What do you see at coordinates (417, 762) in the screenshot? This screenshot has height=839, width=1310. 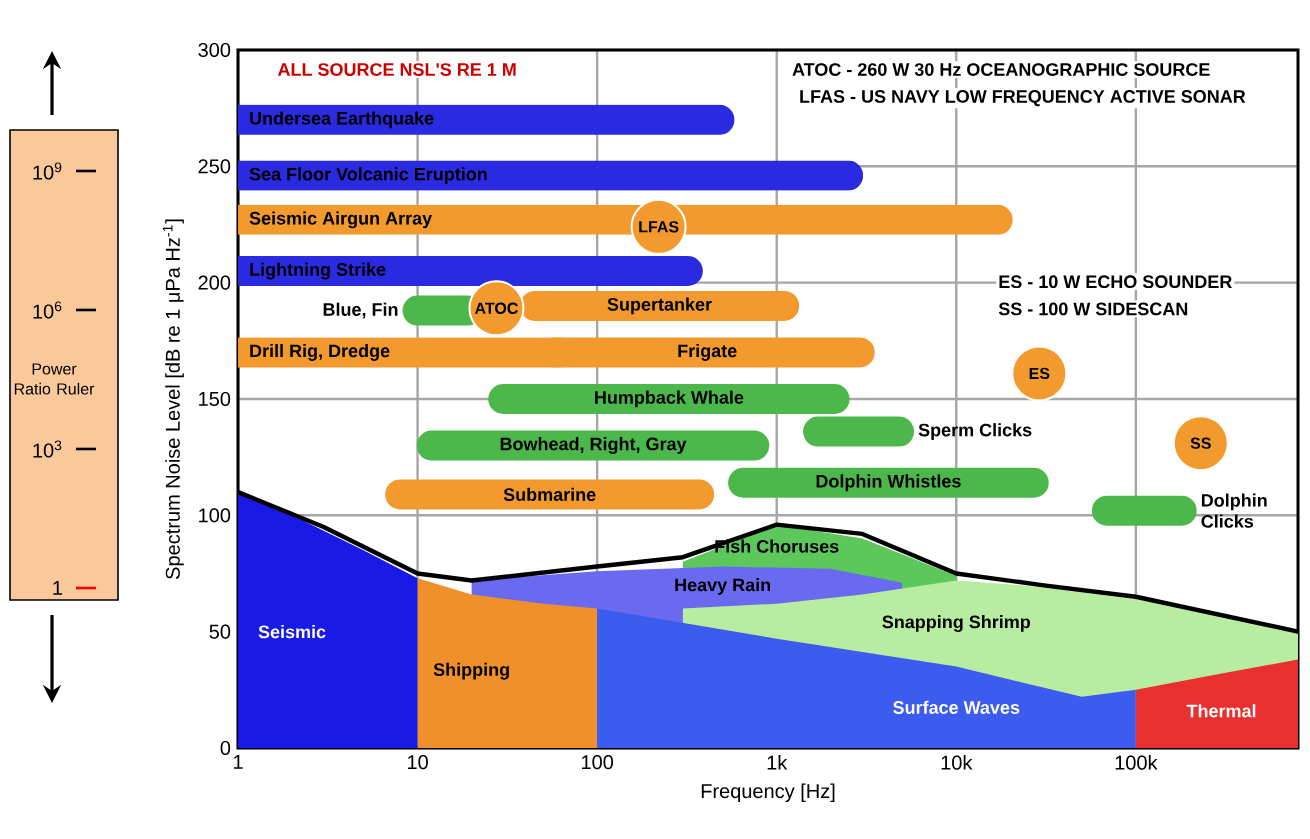 I see `x-tick-label: 10` at bounding box center [417, 762].